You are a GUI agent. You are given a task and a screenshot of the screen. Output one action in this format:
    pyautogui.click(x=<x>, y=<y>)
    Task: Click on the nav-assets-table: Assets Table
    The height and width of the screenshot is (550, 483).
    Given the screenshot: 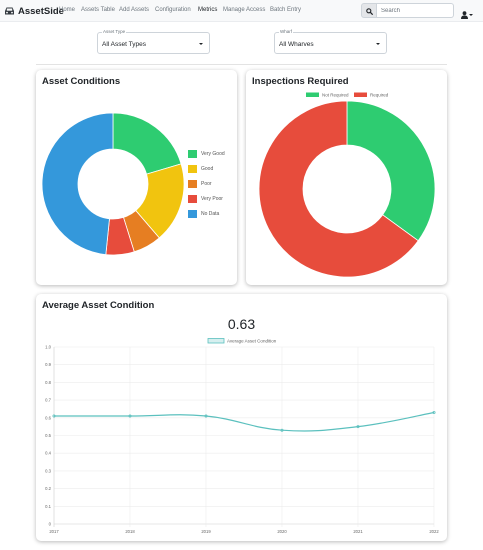 What is the action you would take?
    pyautogui.click(x=98, y=10)
    